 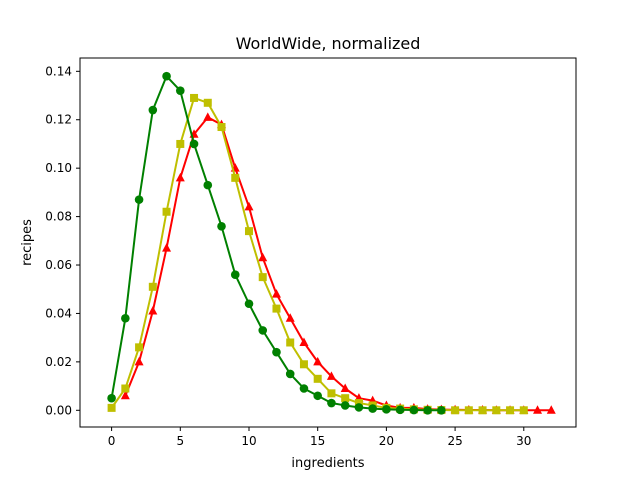 I want to click on y-tick-label: 0.12, so click(x=58, y=120).